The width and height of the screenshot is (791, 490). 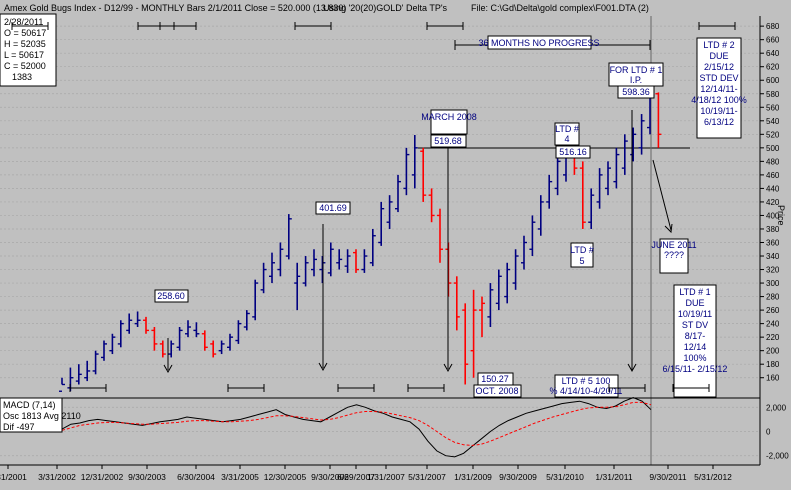 I want to click on y-tick-label: 280, so click(x=773, y=297).